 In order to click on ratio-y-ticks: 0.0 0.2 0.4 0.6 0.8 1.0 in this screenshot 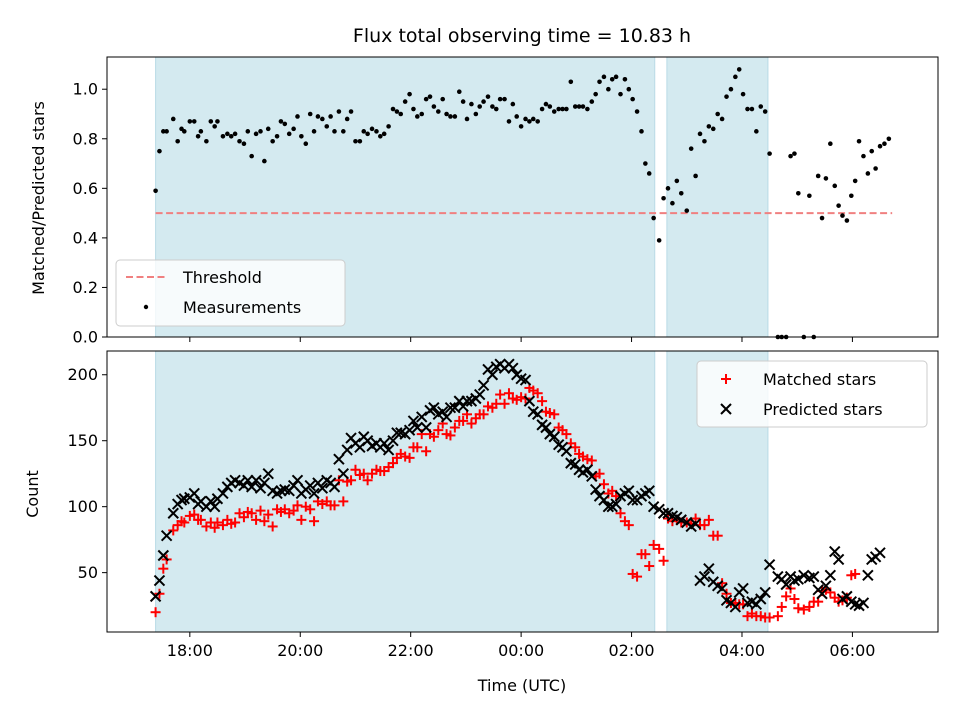, I will do `click(90, 213)`.